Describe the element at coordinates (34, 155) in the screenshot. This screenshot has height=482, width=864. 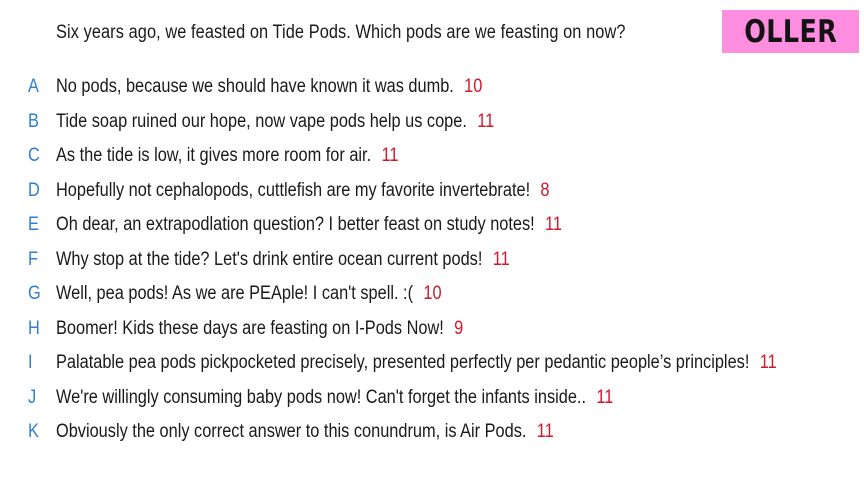
I see `answer-letter: C` at that location.